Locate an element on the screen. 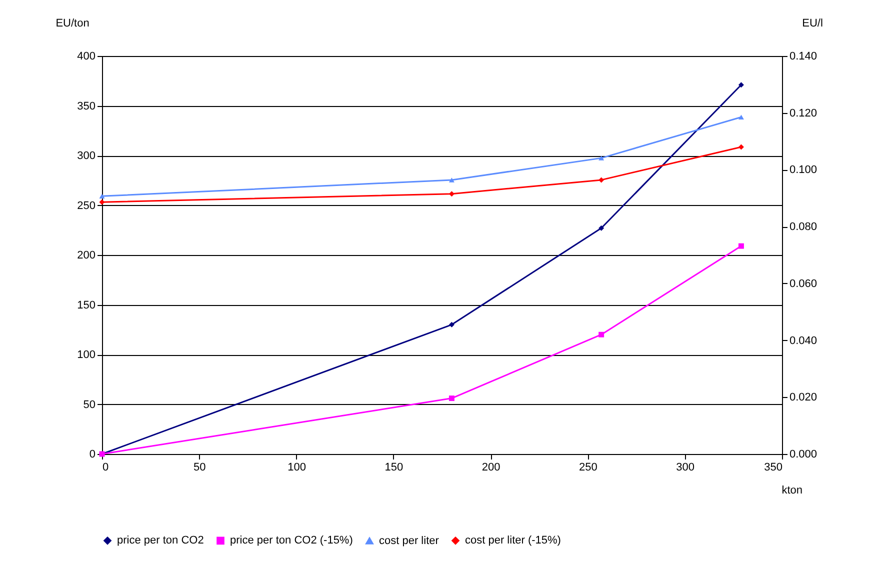  y-tick-label: 300 is located at coordinates (86, 156).